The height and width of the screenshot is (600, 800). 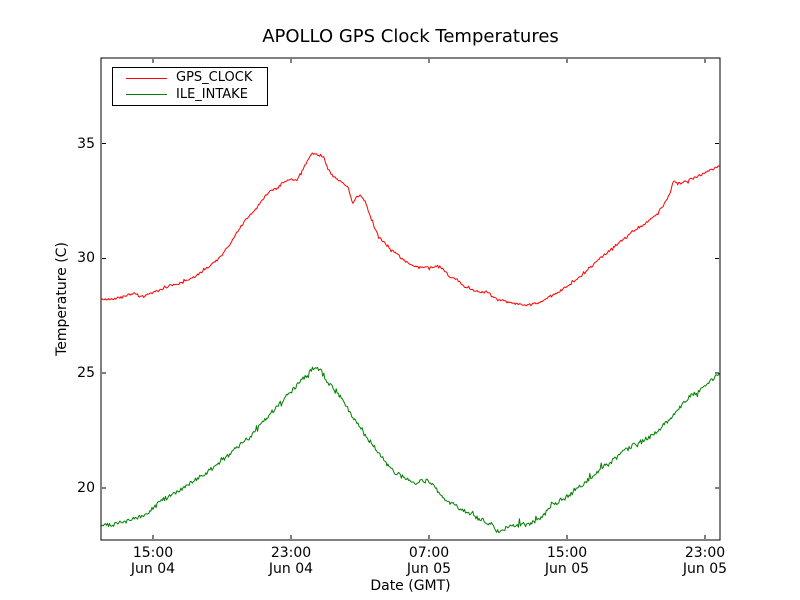 I want to click on chart-title: APOLLO GPS Clock Temperatures, so click(x=410, y=36).